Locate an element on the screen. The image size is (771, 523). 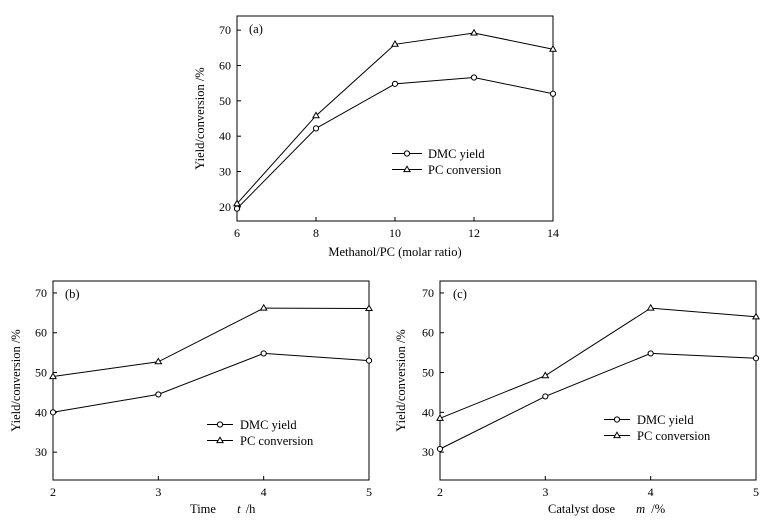
x-tick-label-c-1: 3 is located at coordinates (545, 492).